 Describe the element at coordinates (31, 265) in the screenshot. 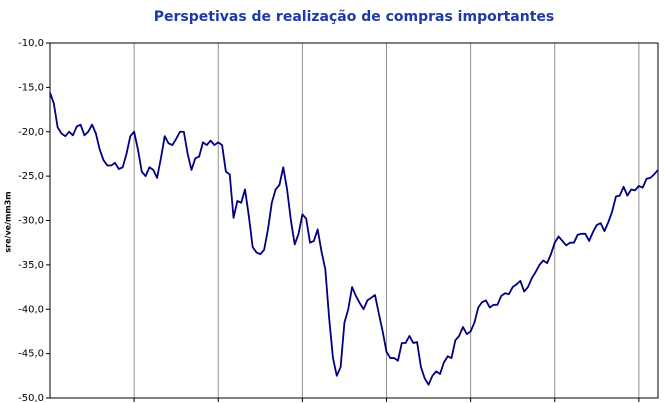

I see `y-tick-label: -35,0` at that location.